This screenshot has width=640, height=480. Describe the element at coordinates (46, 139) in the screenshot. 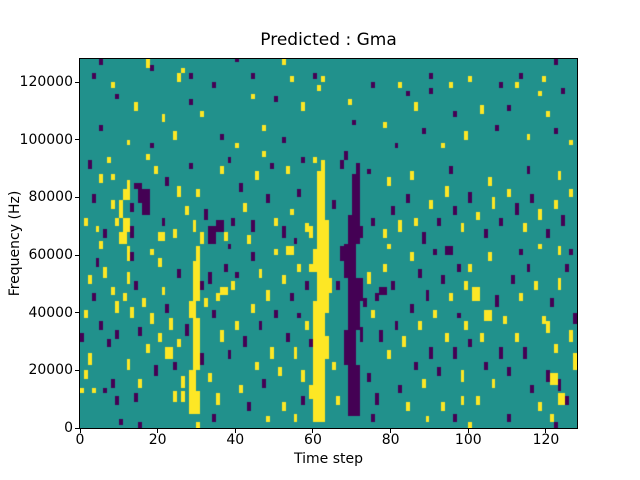

I see `y-tick-label: 100000` at that location.